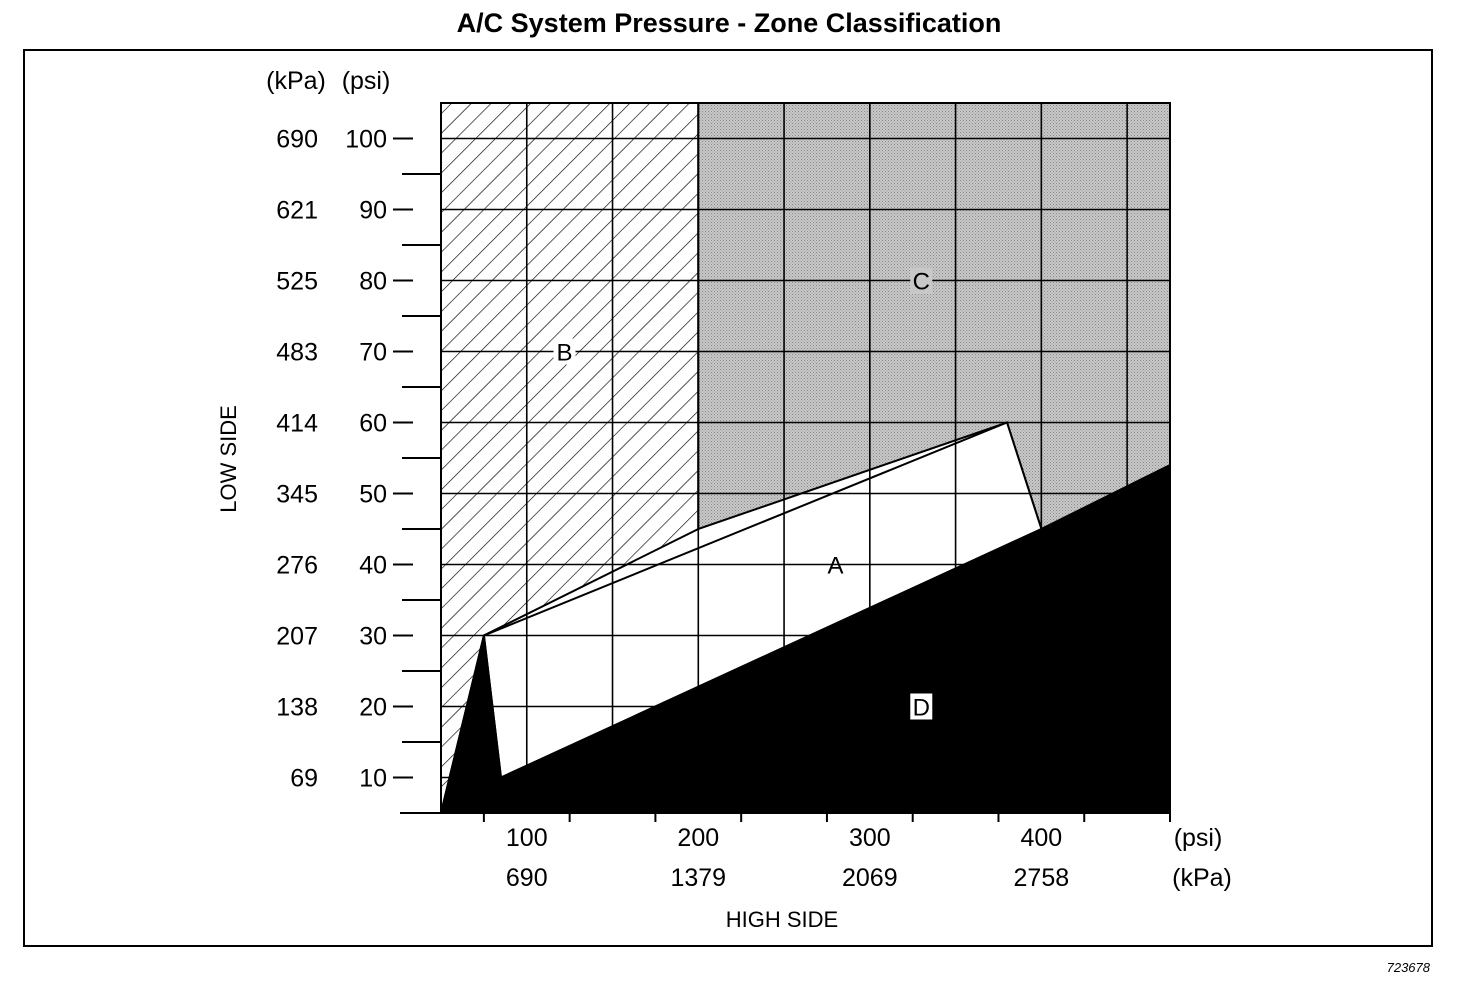  What do you see at coordinates (297, 282) in the screenshot?
I see `y-tick-label-kpa: 525` at bounding box center [297, 282].